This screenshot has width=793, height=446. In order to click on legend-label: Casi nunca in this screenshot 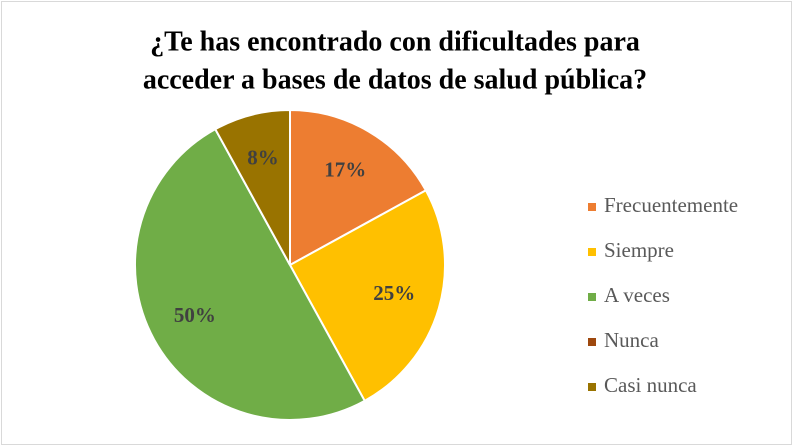, I will do `click(650, 385)`.